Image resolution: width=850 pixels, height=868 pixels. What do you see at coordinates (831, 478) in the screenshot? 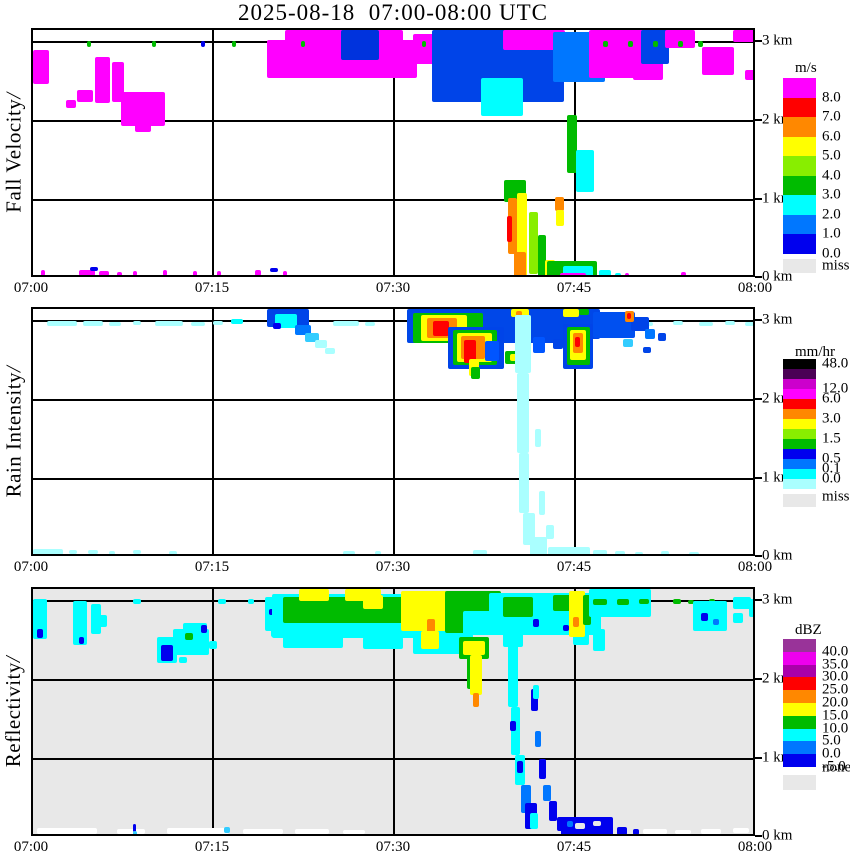
I see `legend-value-label: 0.0` at bounding box center [831, 478].